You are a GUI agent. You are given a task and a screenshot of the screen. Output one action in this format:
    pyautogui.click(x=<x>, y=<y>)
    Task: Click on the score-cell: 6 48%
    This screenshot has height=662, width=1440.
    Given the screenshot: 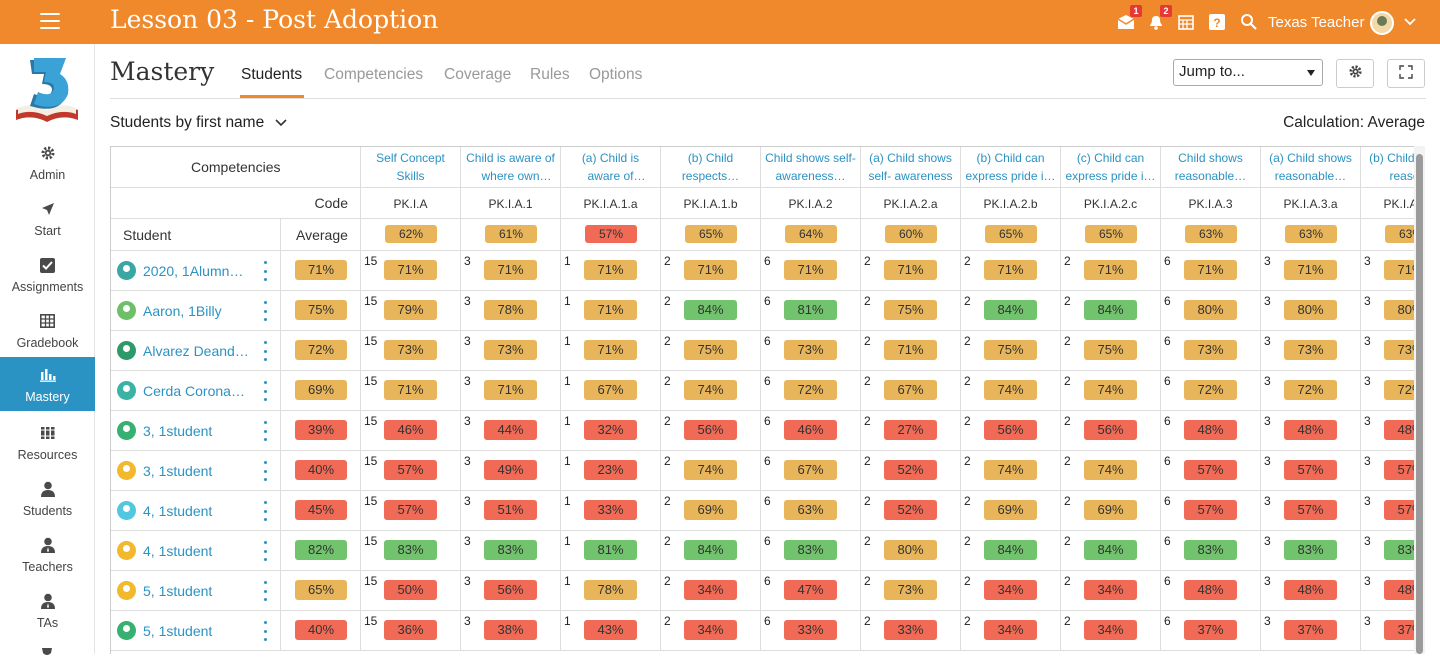 What is the action you would take?
    pyautogui.click(x=1211, y=431)
    